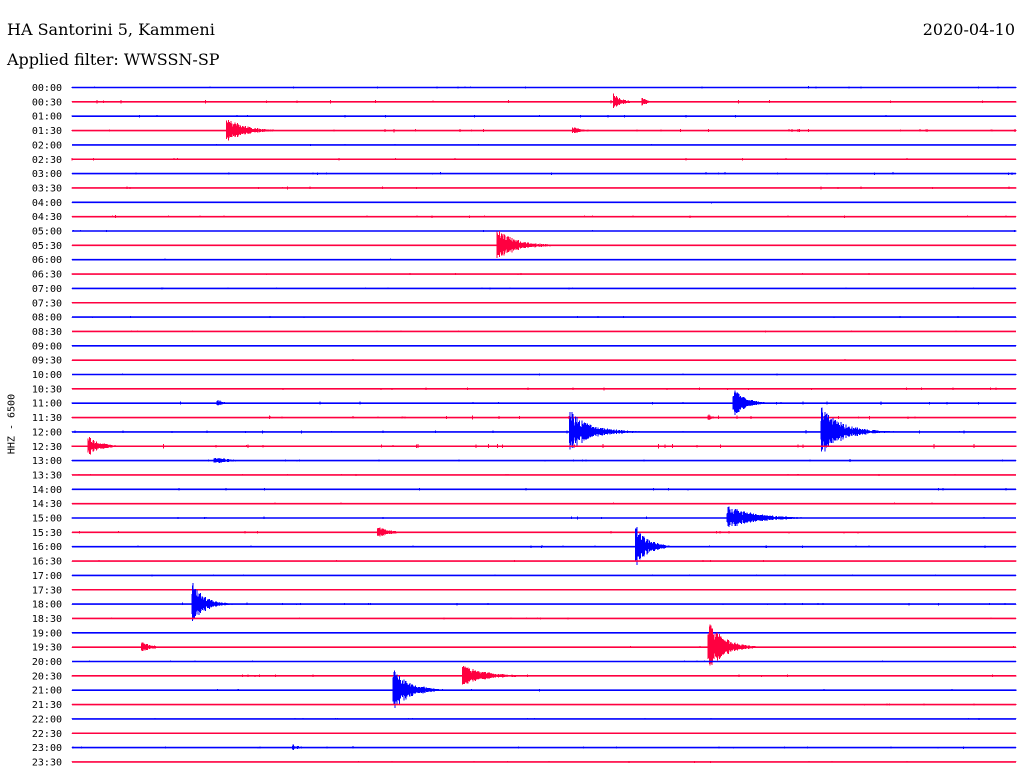  Describe the element at coordinates (47, 404) in the screenshot. I see `row-label-1100: 11:00` at that location.